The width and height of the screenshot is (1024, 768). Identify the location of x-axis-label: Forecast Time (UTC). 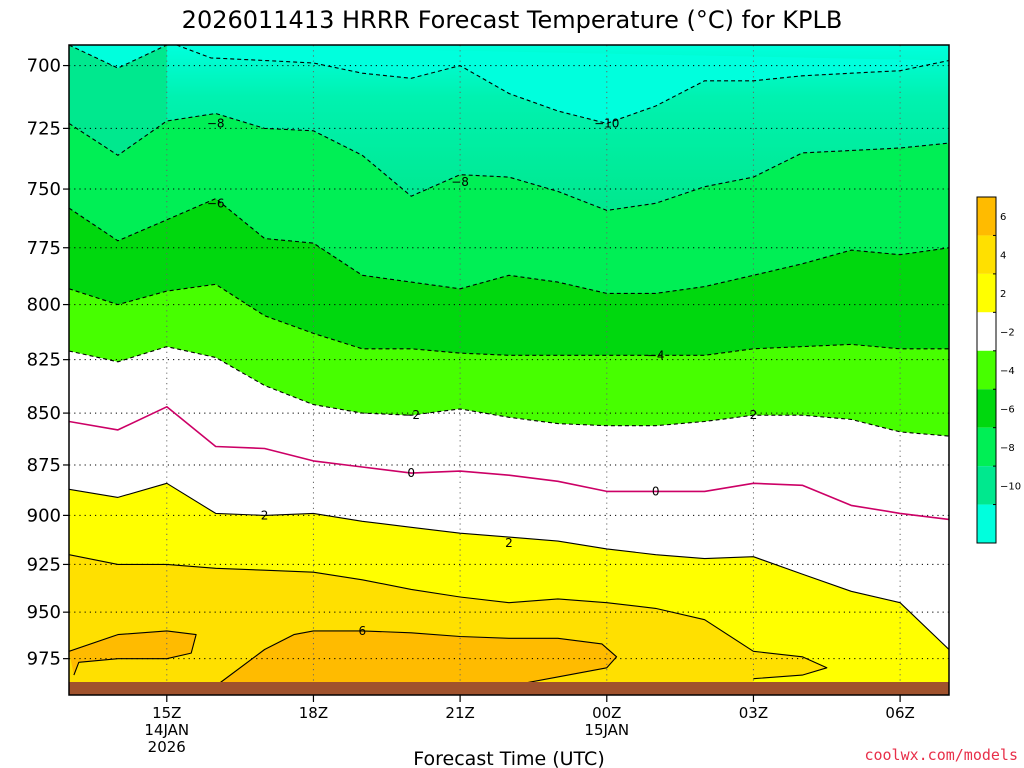
(508, 758).